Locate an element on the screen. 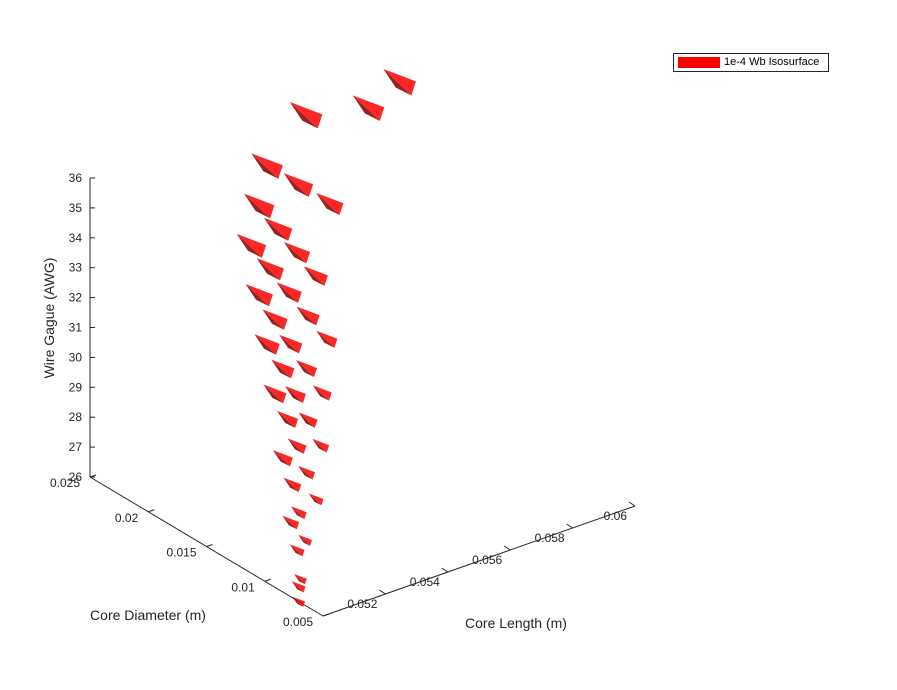 The height and width of the screenshot is (690, 897). x-axis-line is located at coordinates (479, 561).